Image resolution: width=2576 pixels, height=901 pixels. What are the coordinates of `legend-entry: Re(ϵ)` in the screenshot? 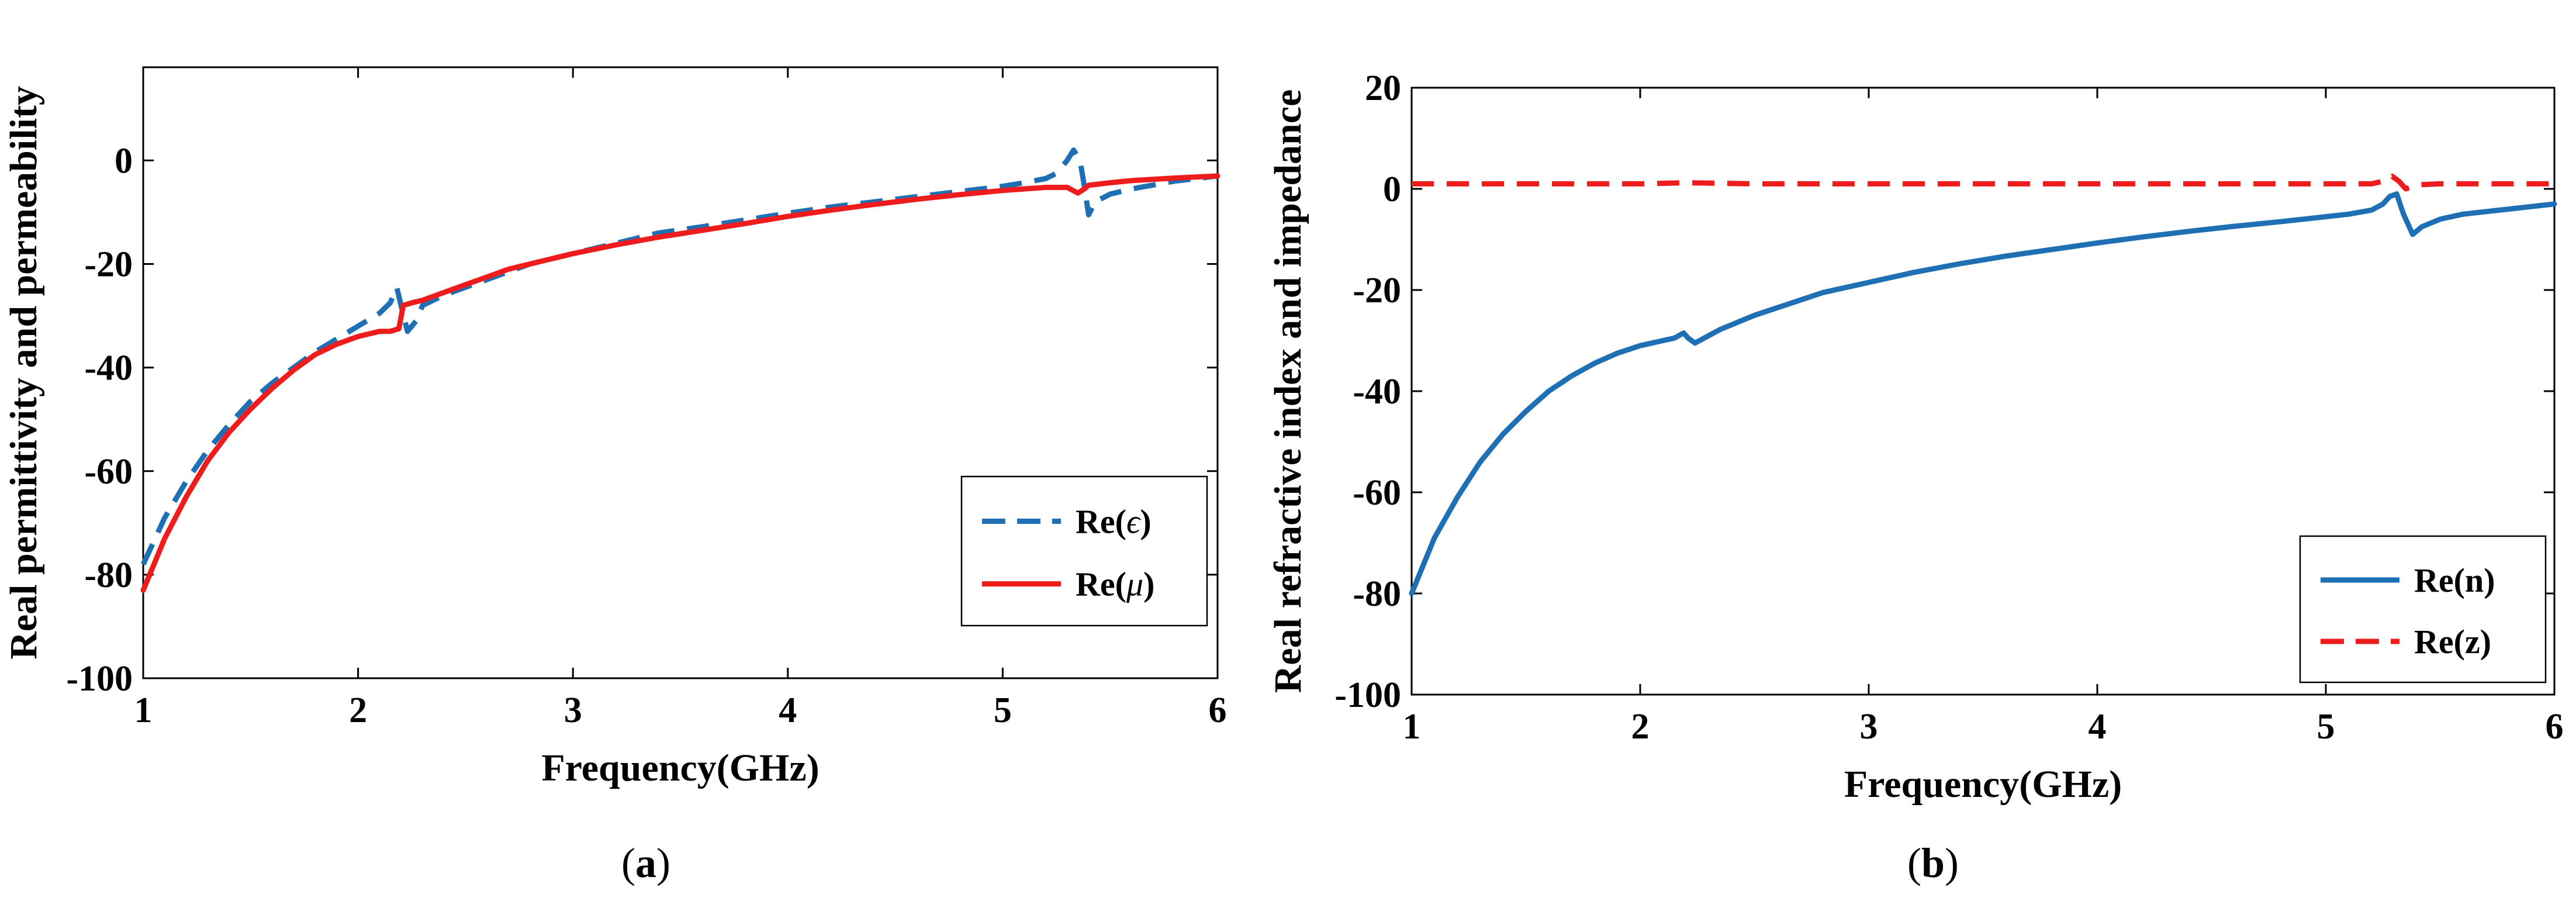 It's located at (1114, 522).